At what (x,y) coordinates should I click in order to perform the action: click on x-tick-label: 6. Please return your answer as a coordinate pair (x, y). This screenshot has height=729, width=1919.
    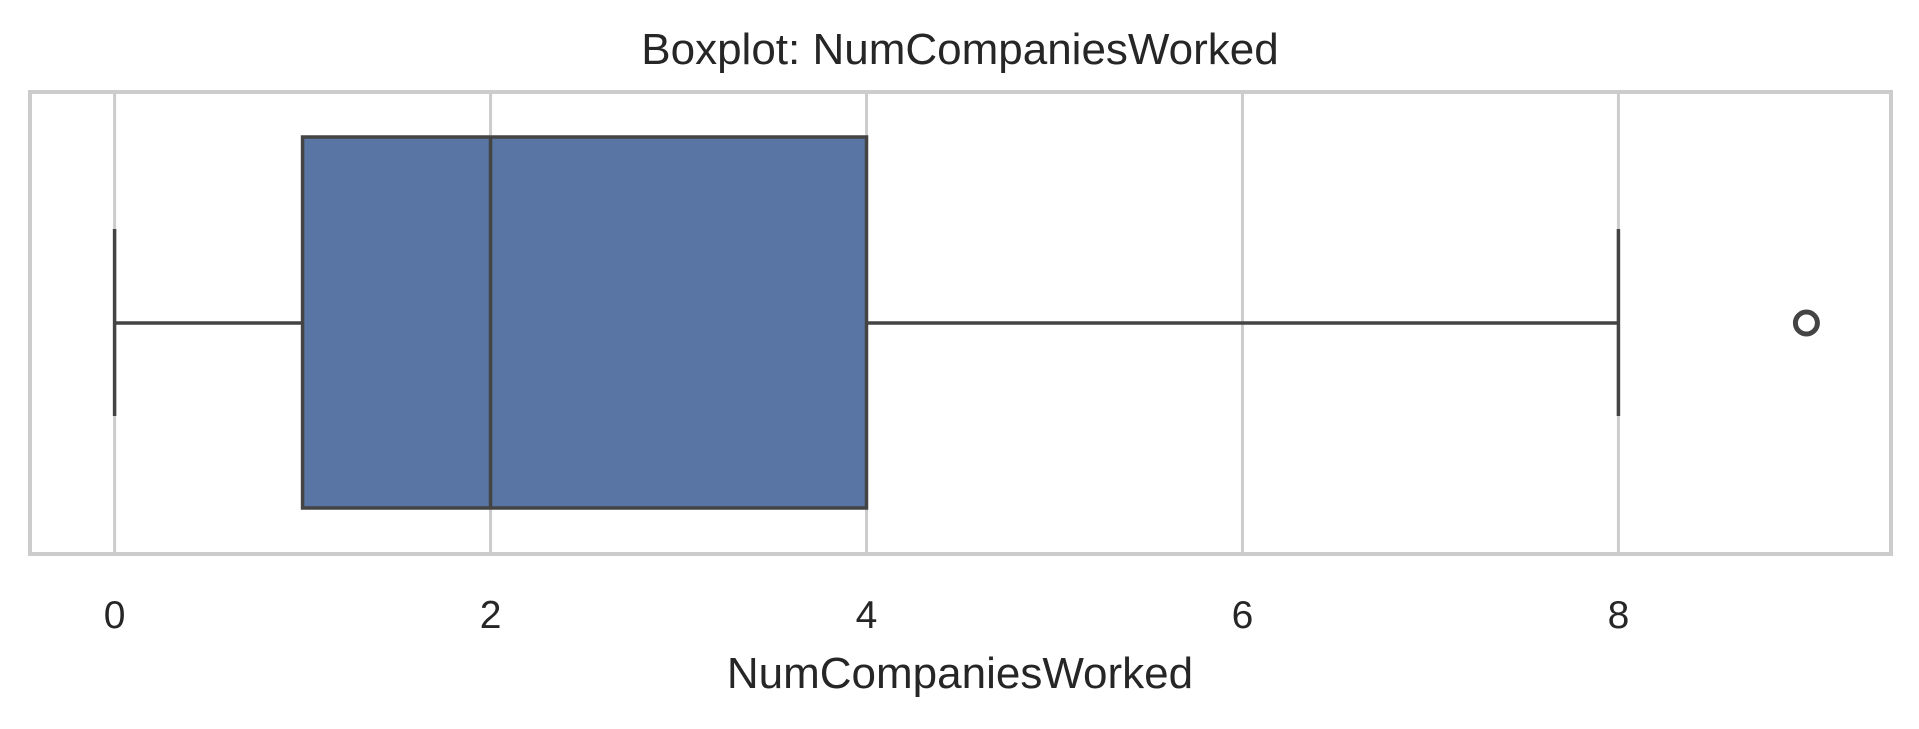
    Looking at the image, I should click on (1243, 615).